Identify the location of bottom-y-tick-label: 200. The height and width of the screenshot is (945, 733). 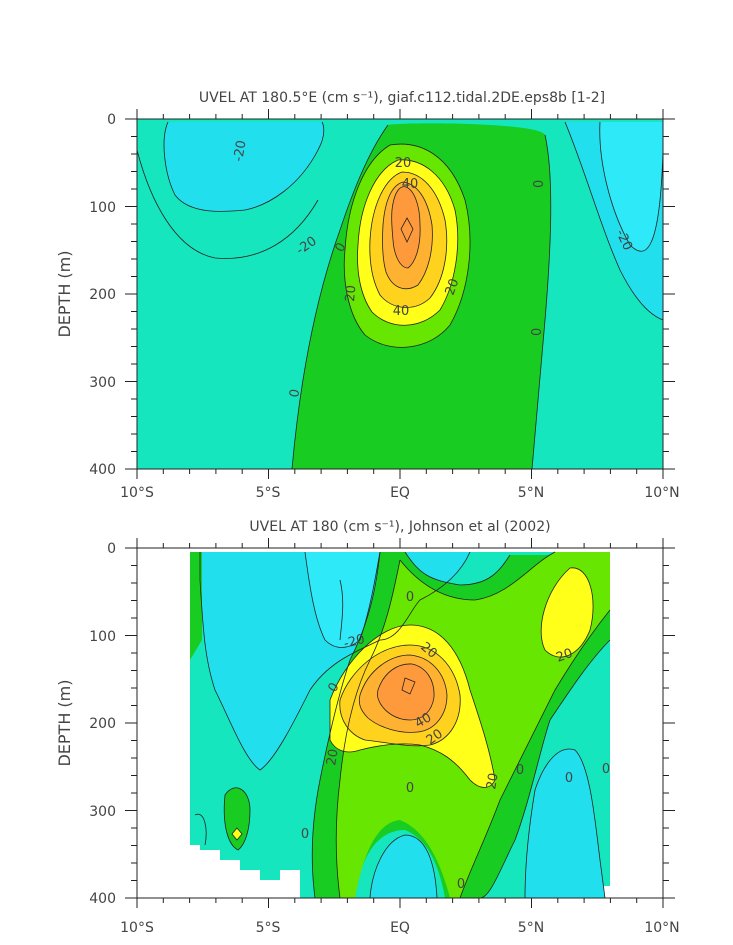
(102, 724).